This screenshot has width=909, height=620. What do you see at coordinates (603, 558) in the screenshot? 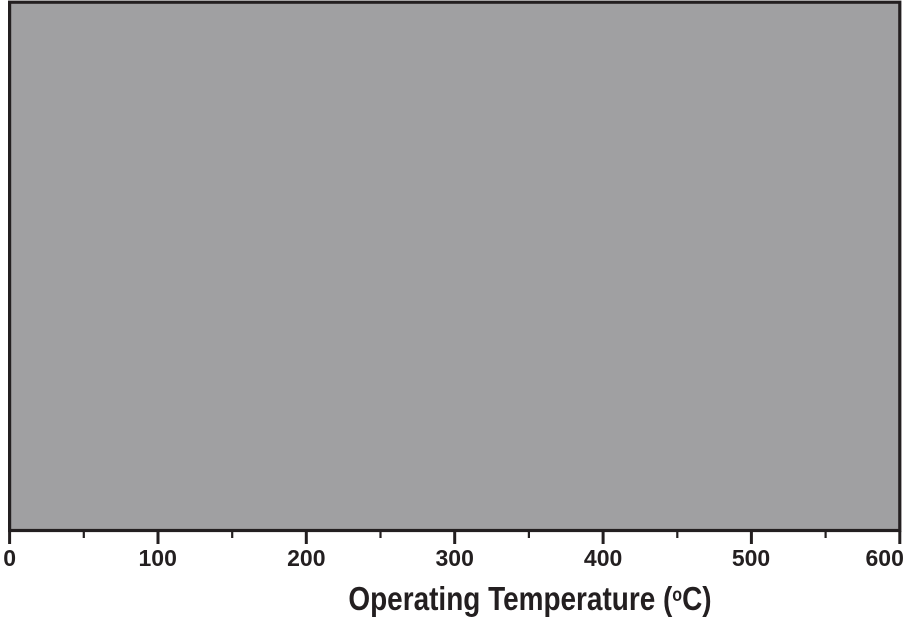
I see `svg-text: 400` at bounding box center [603, 558].